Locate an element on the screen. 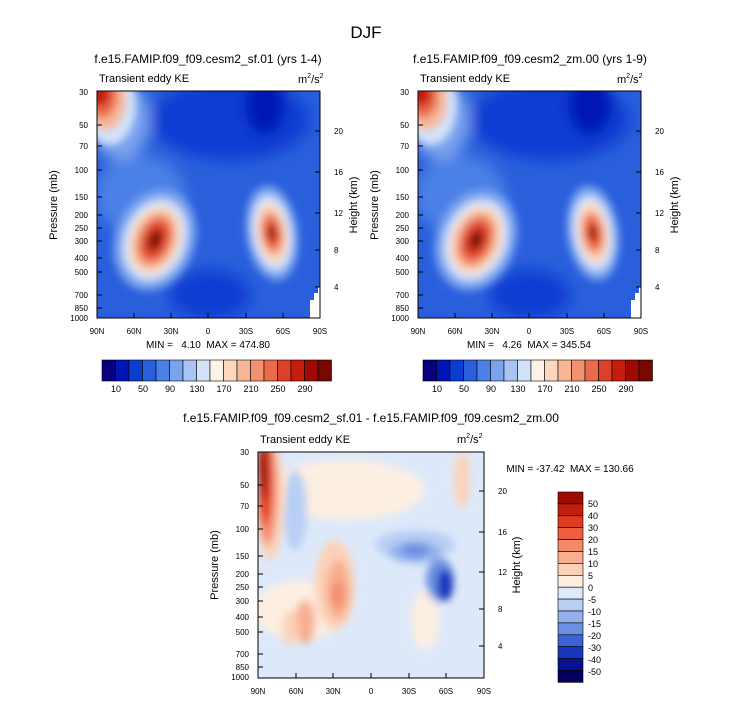  colorbar-label: 5 is located at coordinates (590, 576).